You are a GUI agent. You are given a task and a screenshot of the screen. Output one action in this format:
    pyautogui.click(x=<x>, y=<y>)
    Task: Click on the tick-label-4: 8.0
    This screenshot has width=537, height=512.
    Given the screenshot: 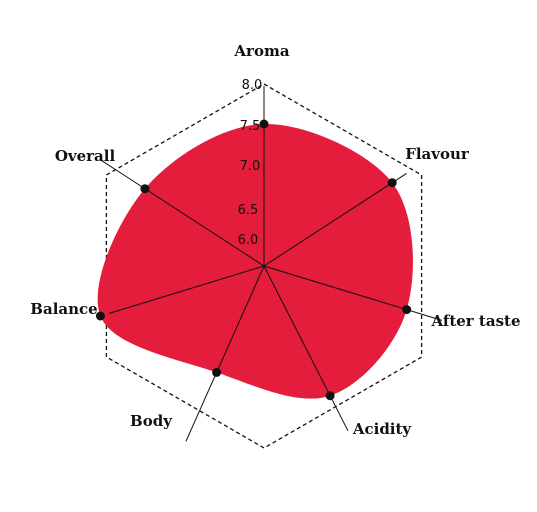 What is the action you would take?
    pyautogui.click(x=252, y=85)
    